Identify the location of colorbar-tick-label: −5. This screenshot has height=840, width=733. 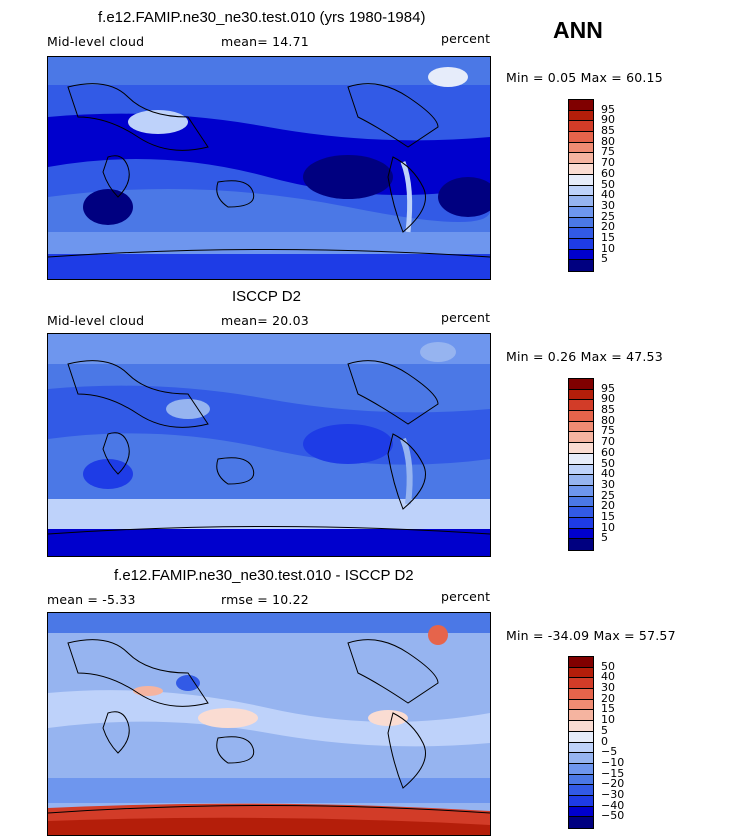
(609, 752).